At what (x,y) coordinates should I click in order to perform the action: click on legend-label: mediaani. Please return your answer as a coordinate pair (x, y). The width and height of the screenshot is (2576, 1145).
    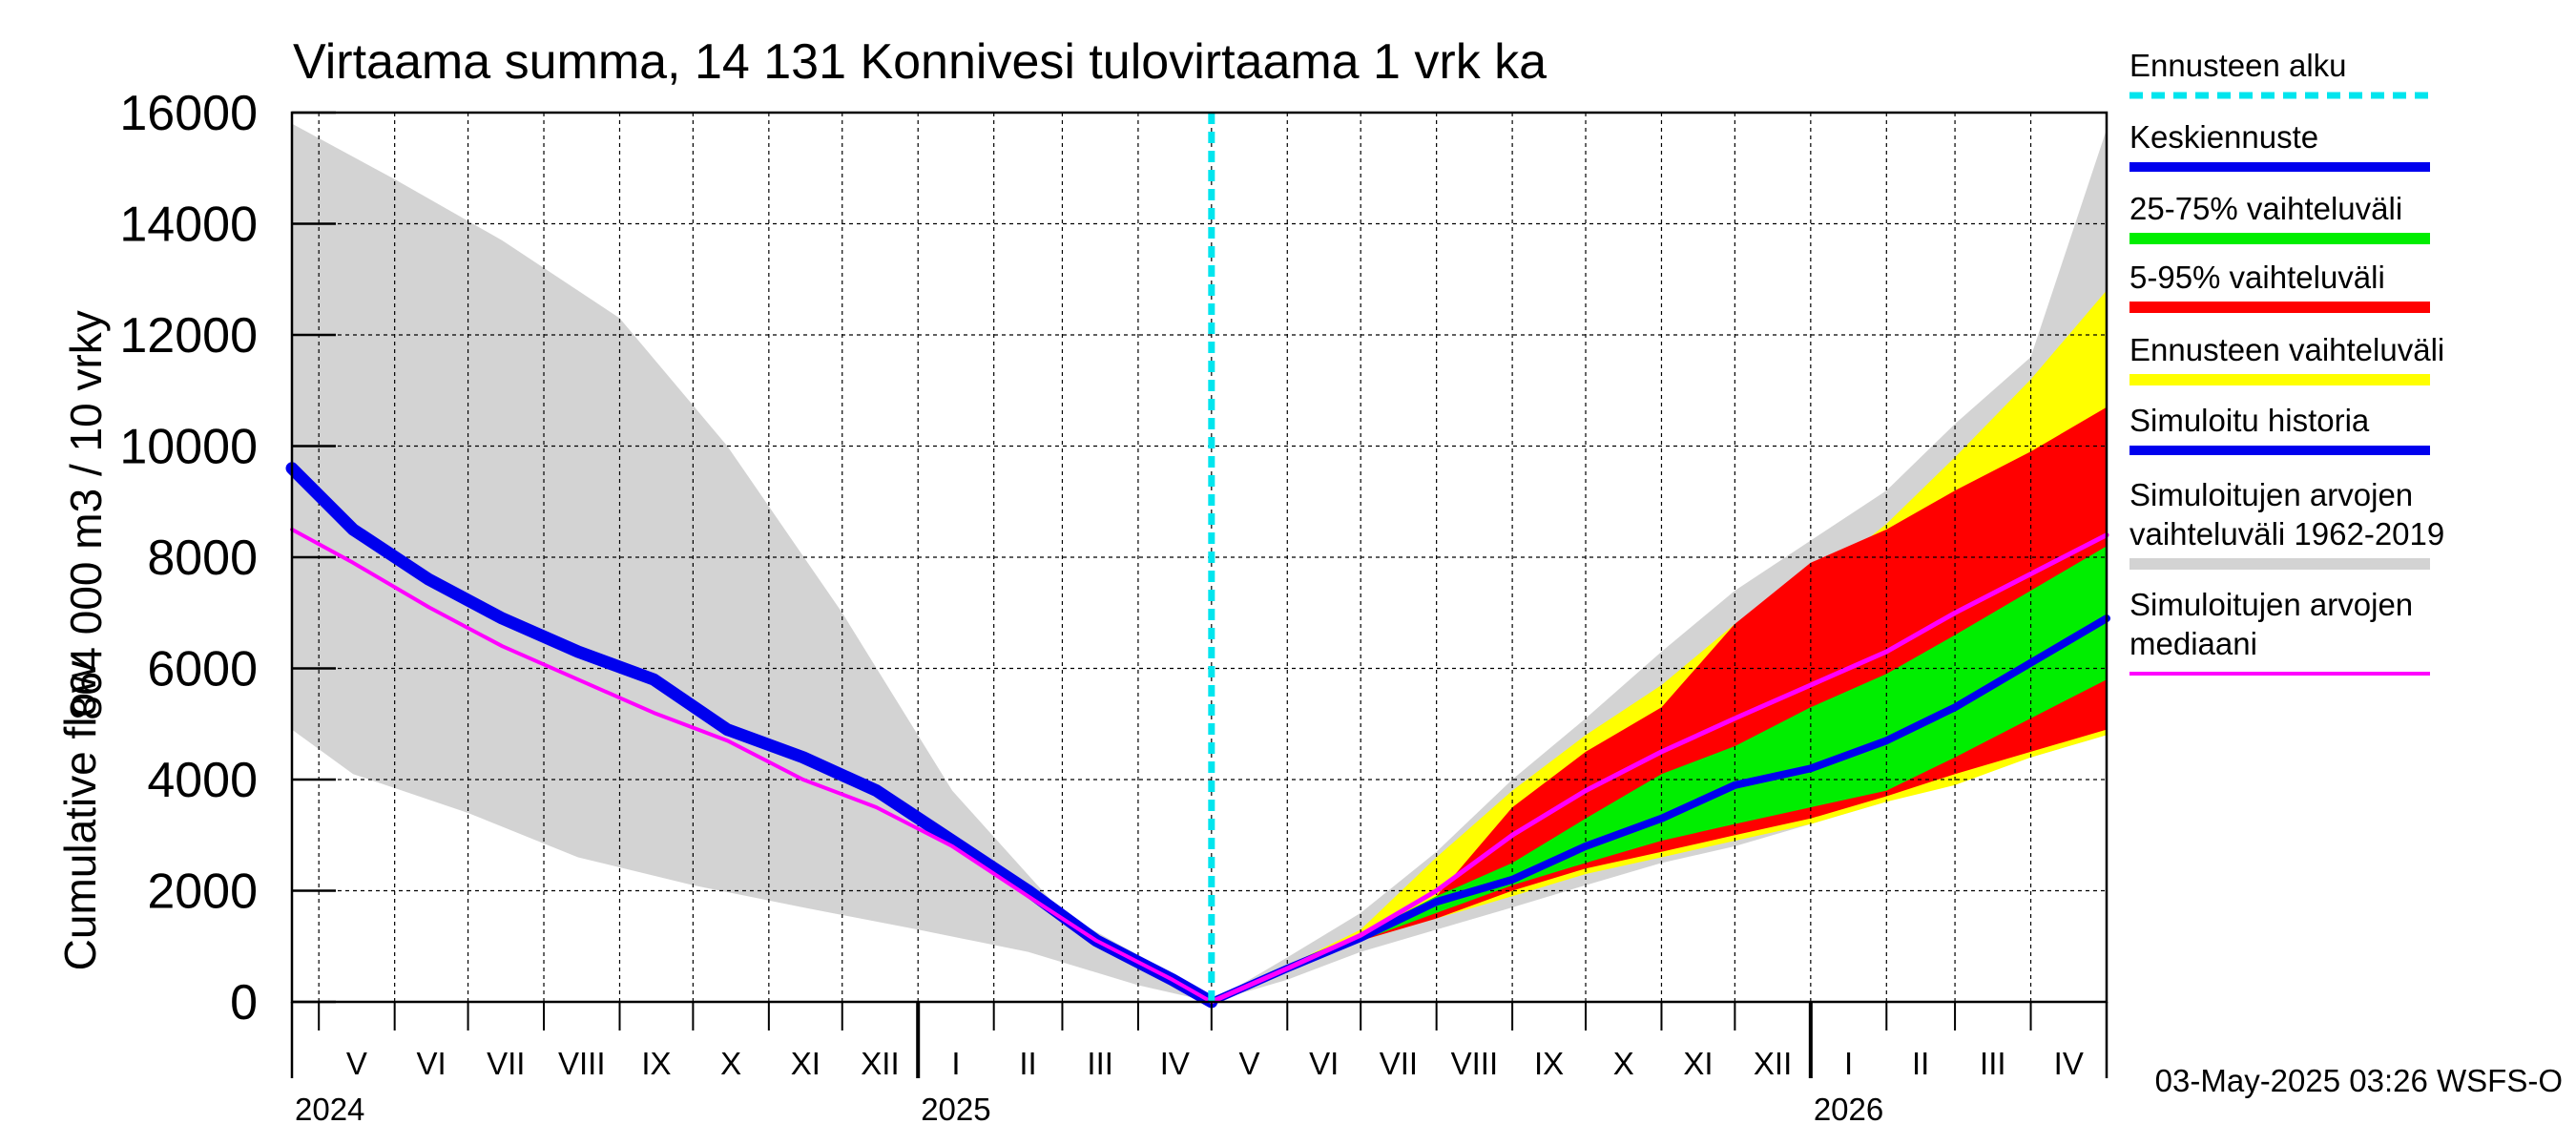
    Looking at the image, I should click on (2193, 643).